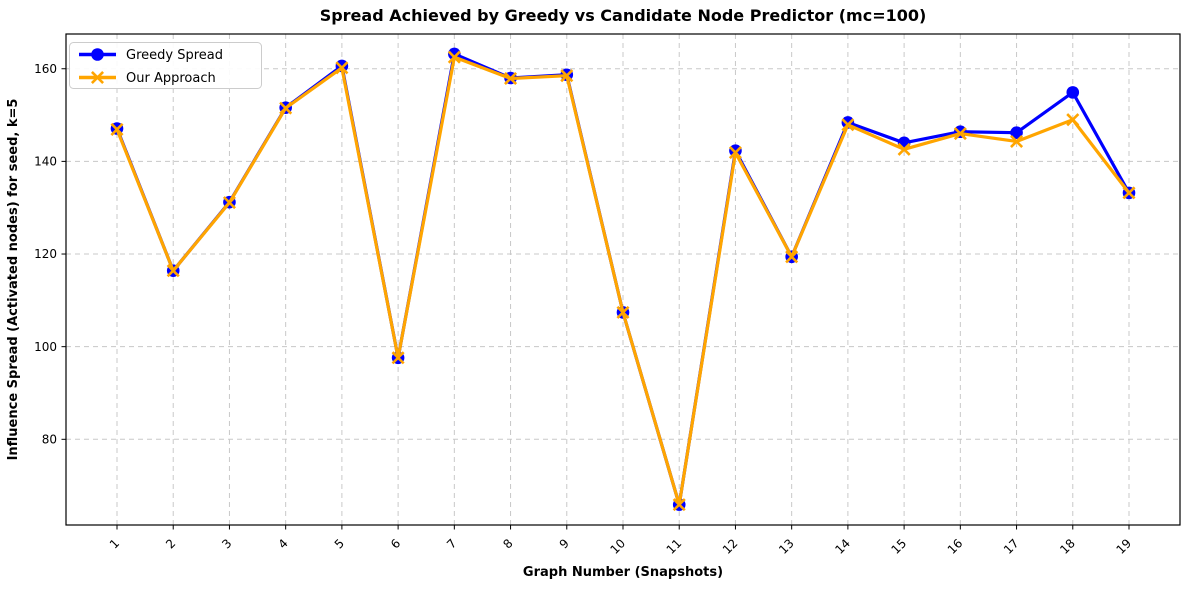 The image size is (1189, 590). I want to click on legend-label: Our Approach, so click(171, 78).